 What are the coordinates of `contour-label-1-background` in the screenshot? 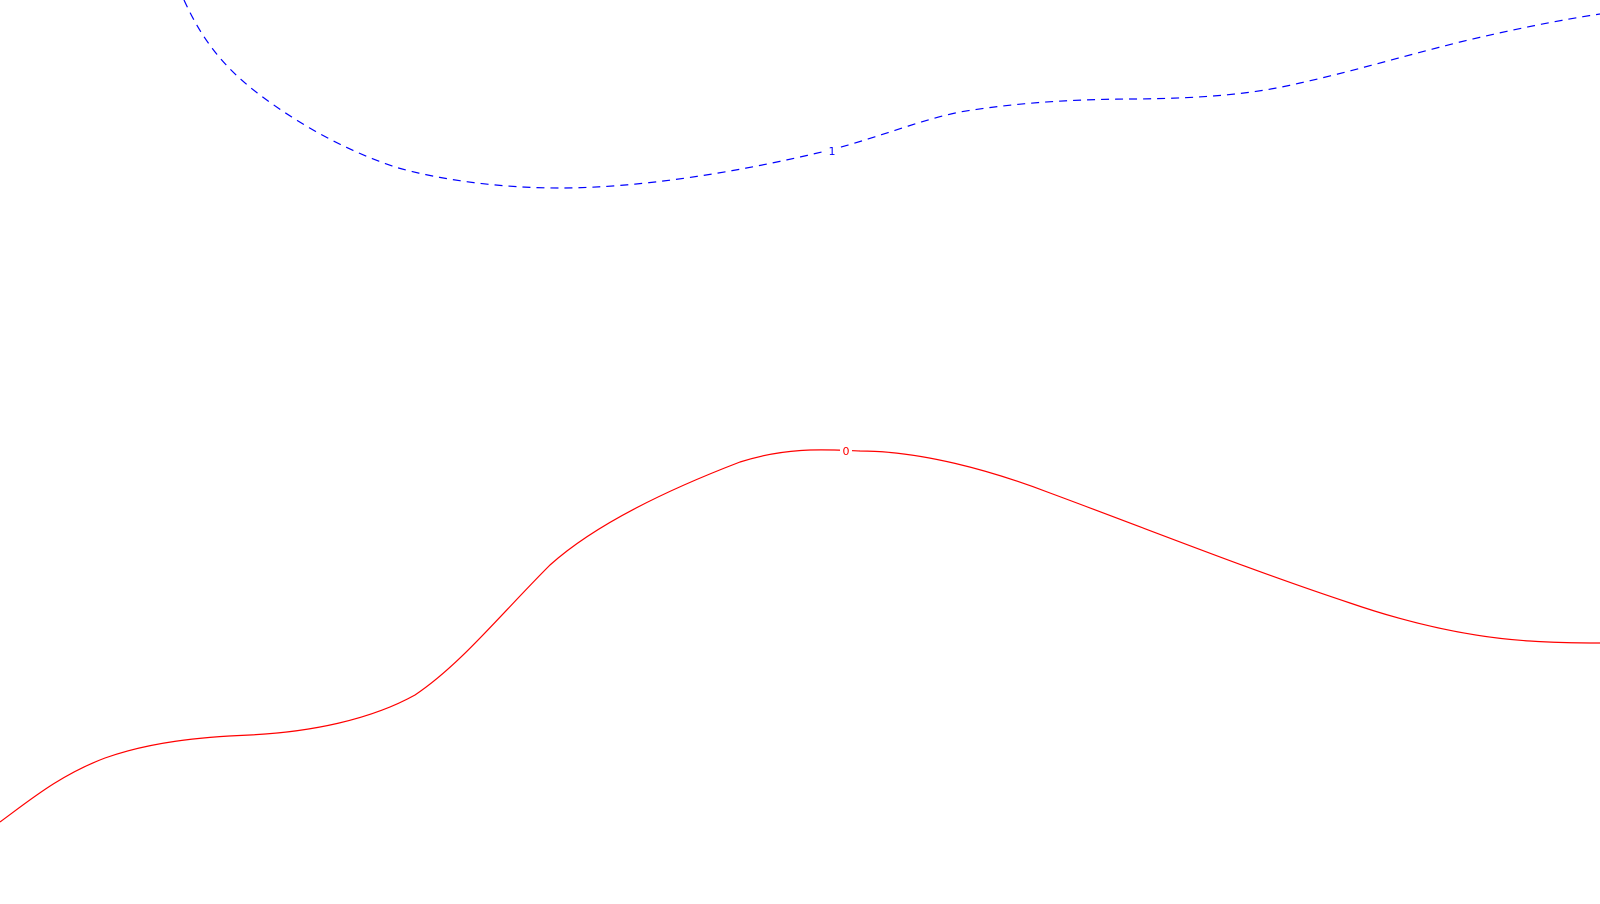 It's located at (832, 150).